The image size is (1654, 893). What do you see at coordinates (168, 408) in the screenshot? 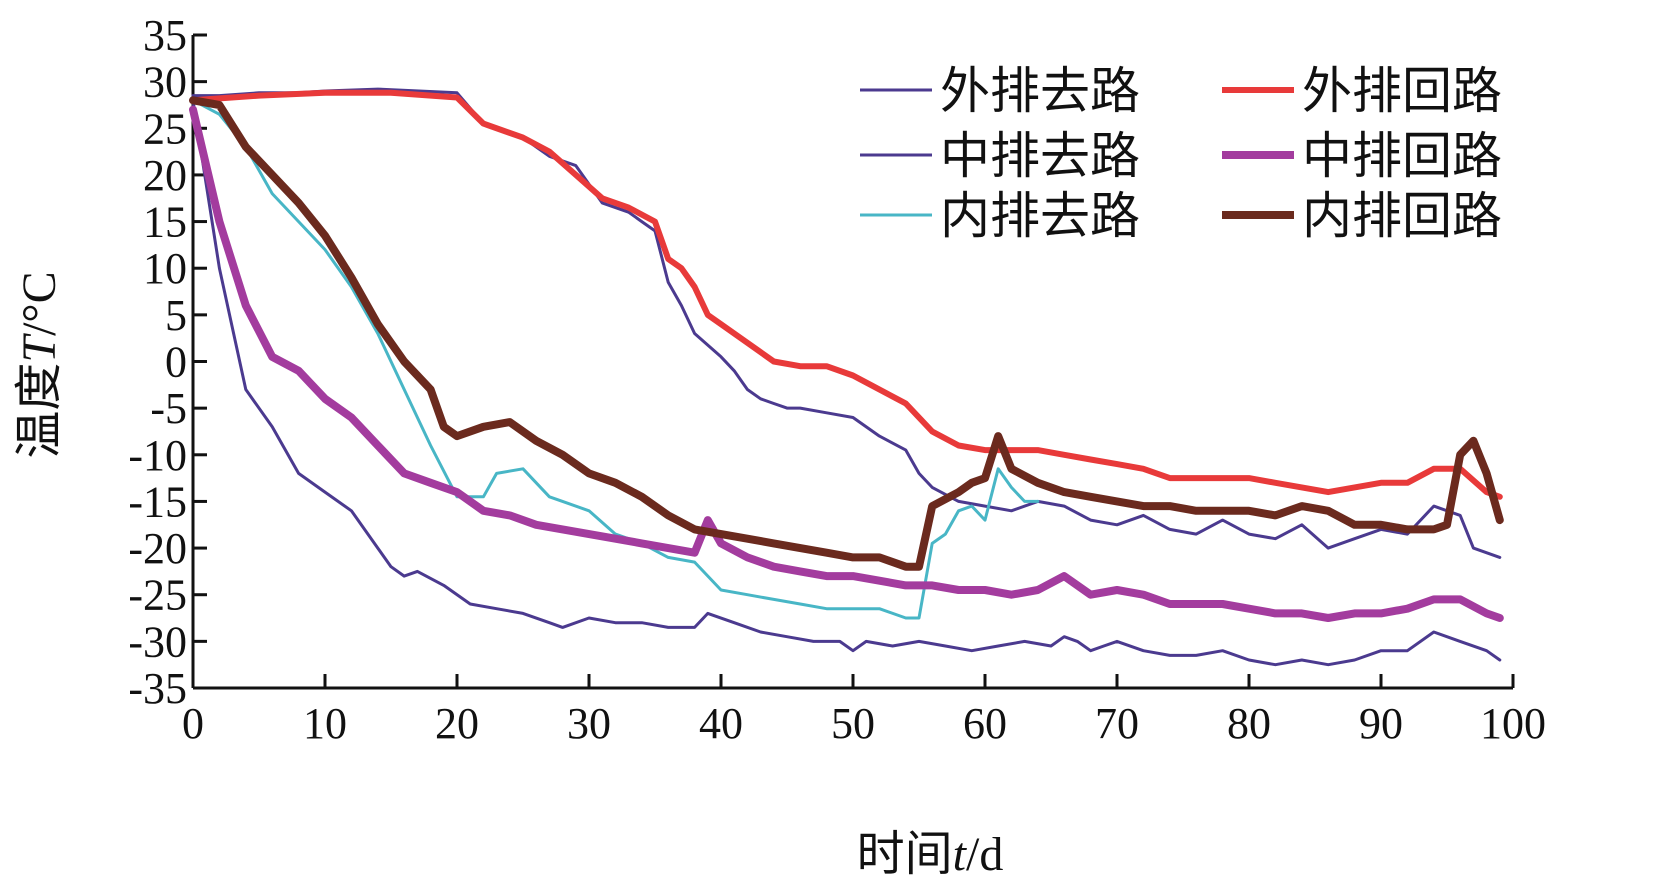
I see `y-tick-label: -5` at bounding box center [168, 408].